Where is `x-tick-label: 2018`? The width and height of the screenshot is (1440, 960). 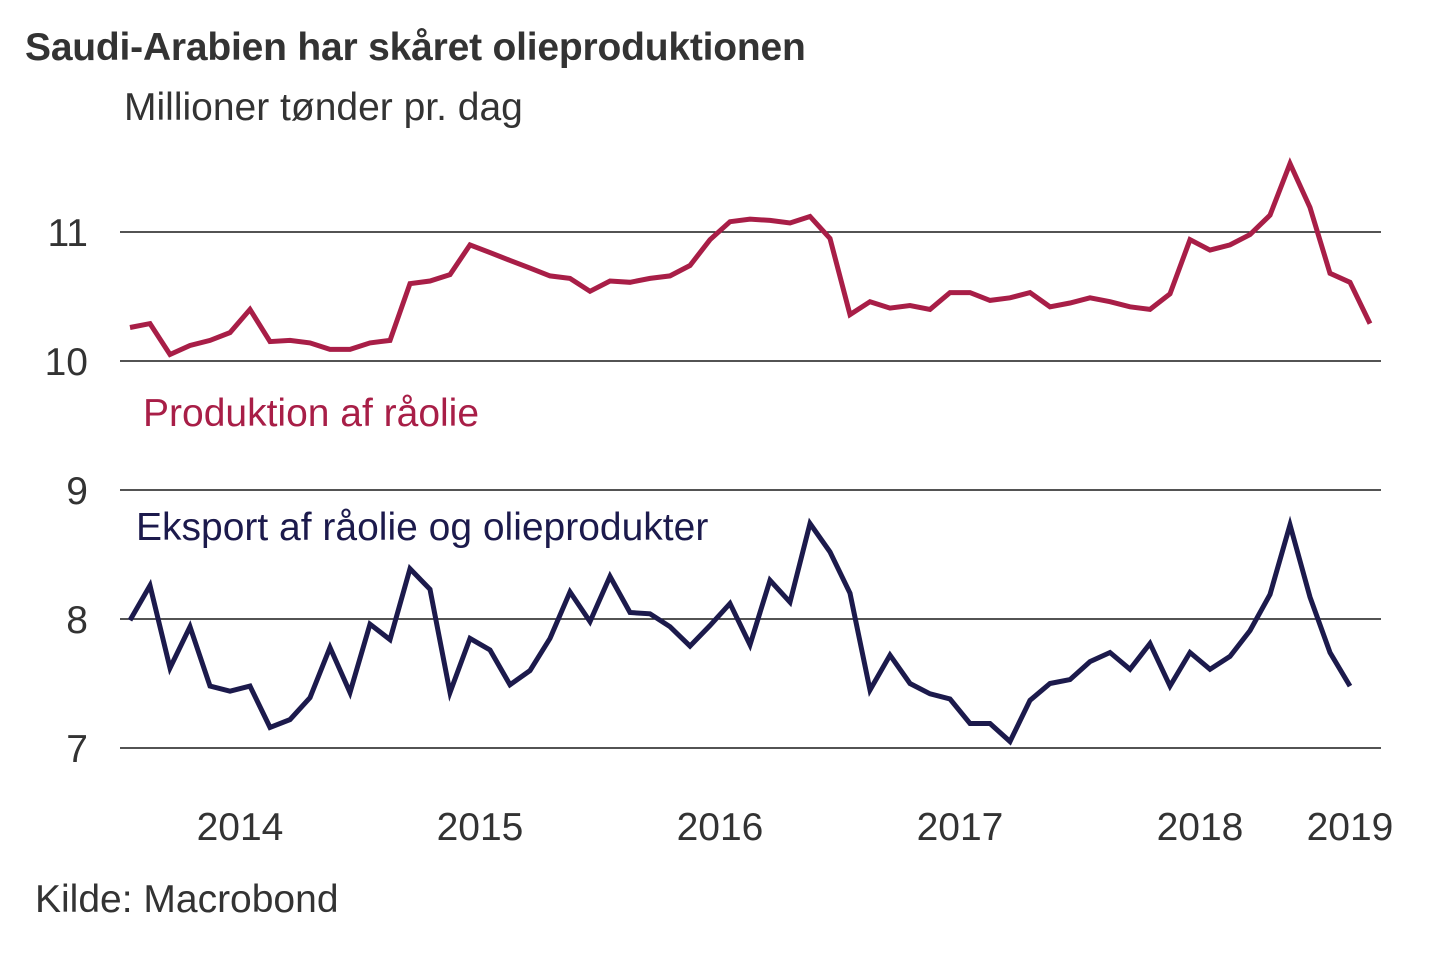
x-tick-label: 2018 is located at coordinates (1200, 827).